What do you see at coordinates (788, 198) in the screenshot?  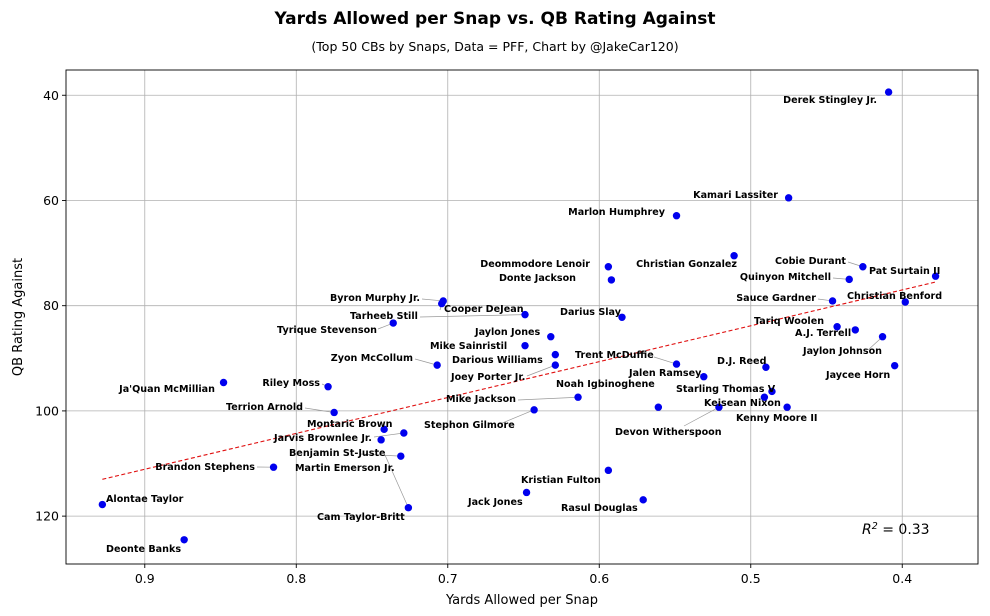 I see `data-point-kamari-lassiter` at bounding box center [788, 198].